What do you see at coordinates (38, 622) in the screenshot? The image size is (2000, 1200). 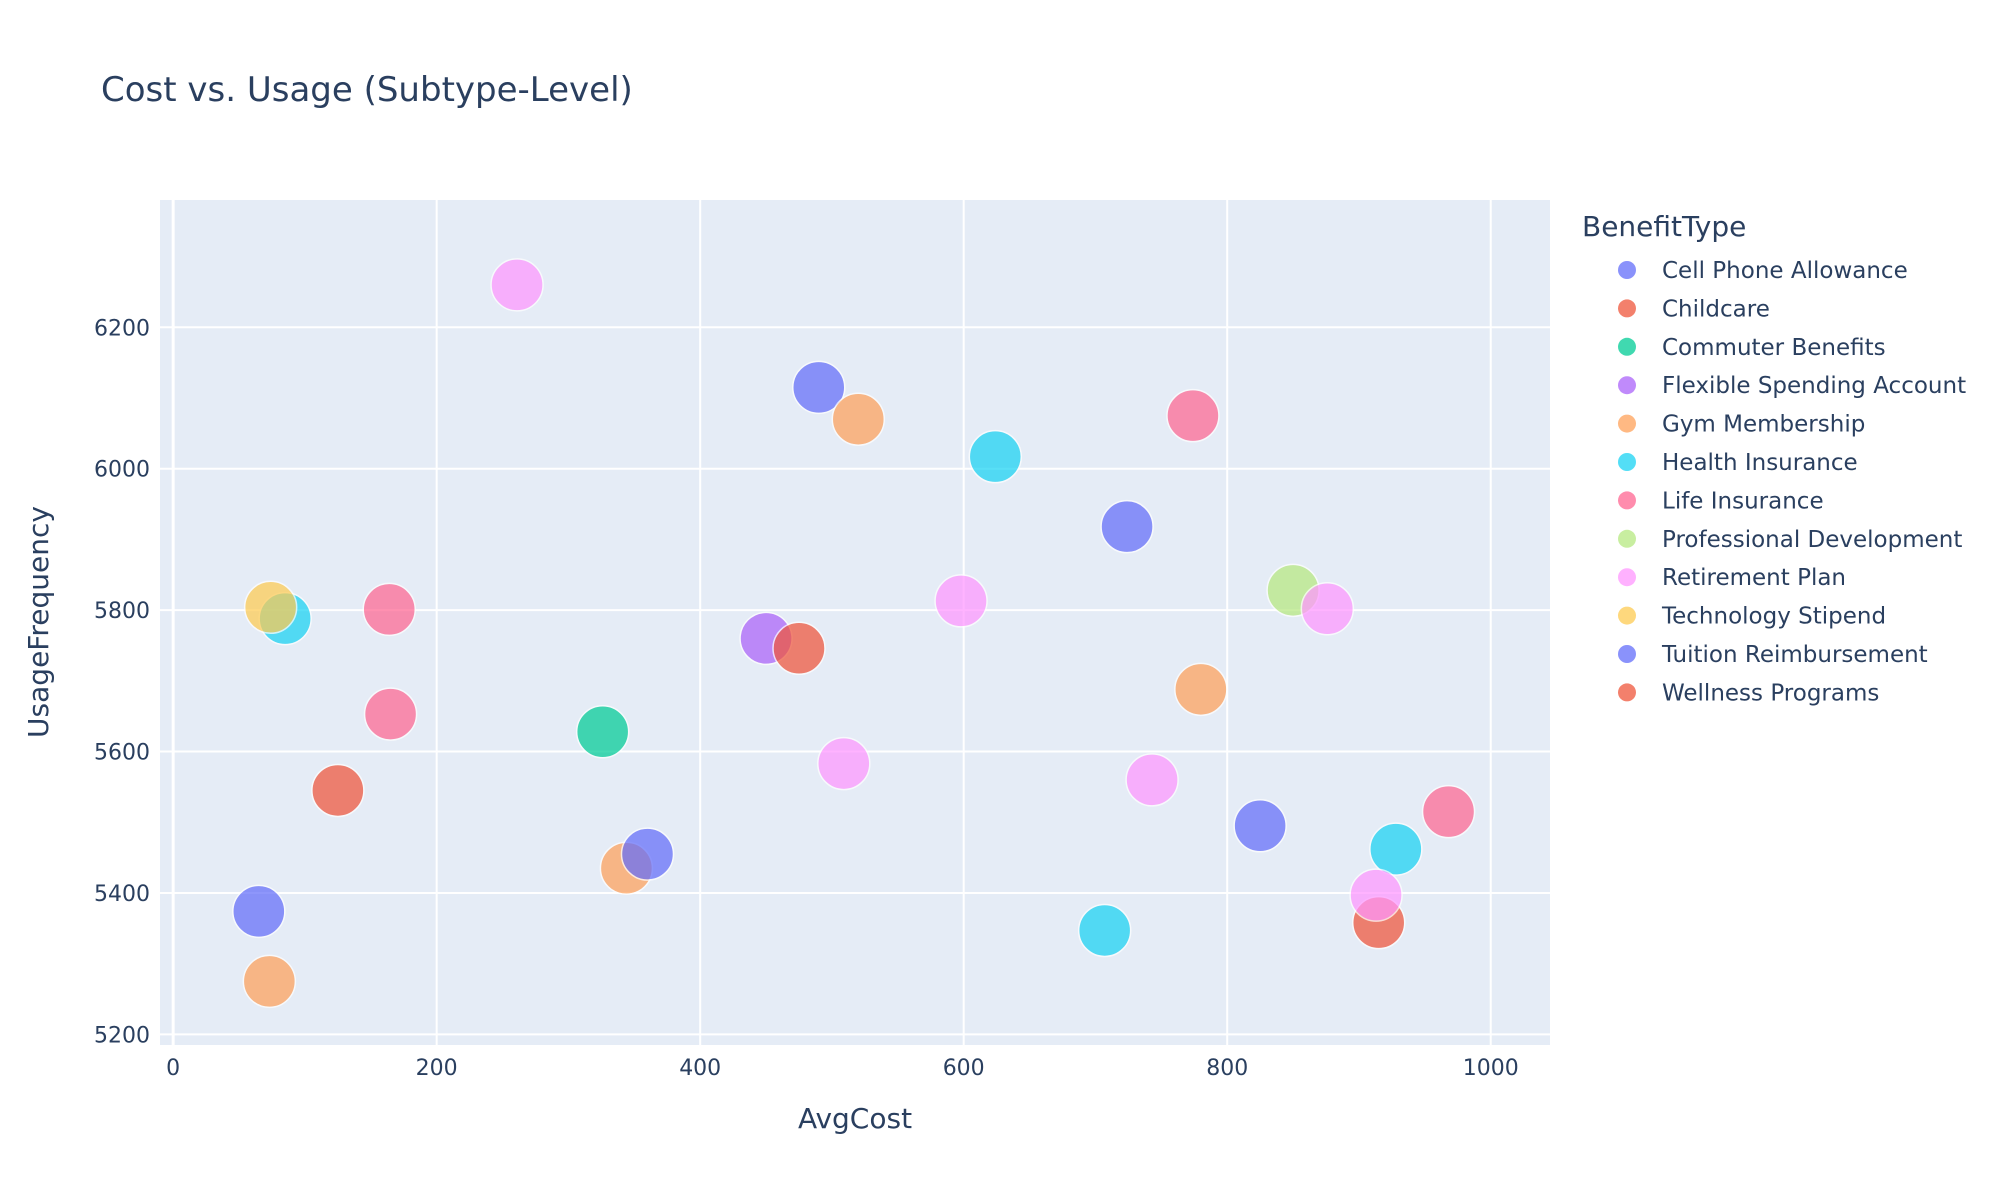 I see `y-axis-title: UsageFrequency` at bounding box center [38, 622].